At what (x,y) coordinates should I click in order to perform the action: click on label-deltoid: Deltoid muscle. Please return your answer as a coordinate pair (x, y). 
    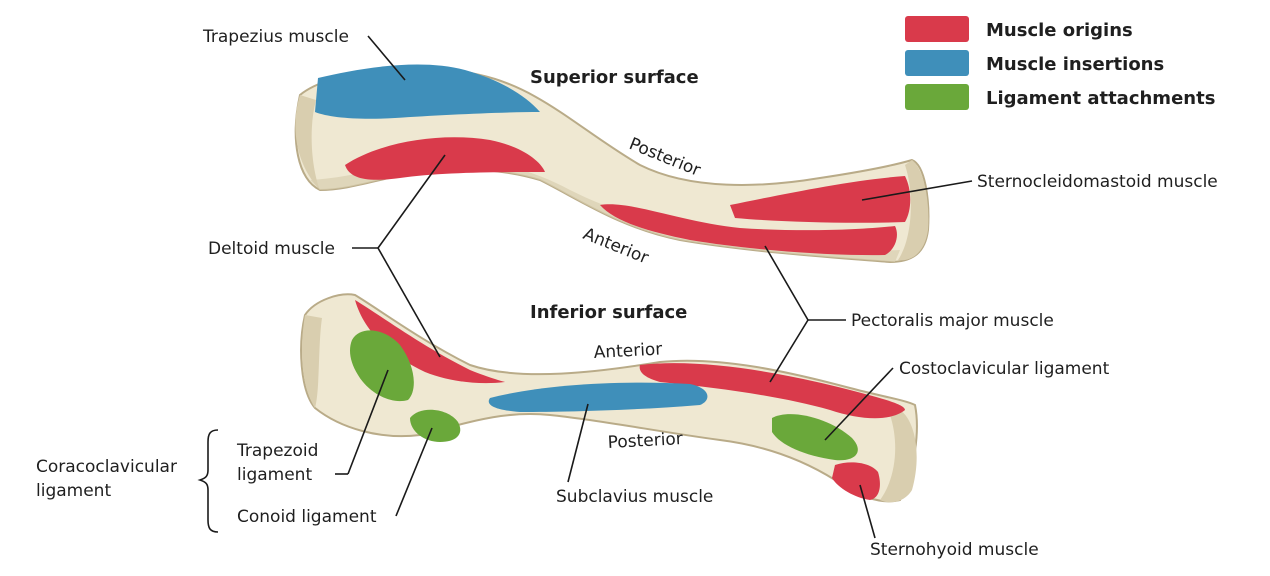
    Looking at the image, I should click on (271, 249).